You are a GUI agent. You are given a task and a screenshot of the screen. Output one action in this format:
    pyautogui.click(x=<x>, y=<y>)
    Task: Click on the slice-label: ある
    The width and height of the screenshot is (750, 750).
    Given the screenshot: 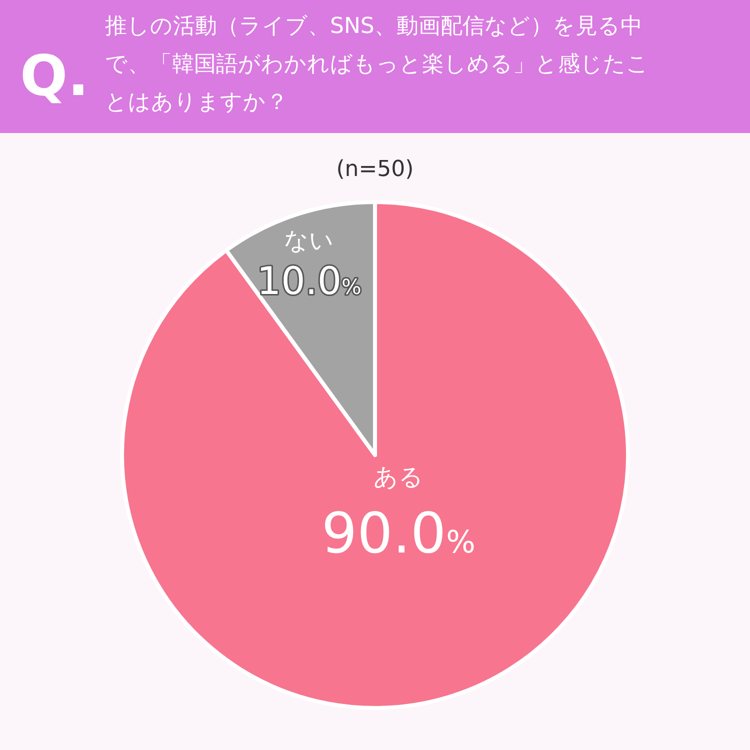 What is the action you would take?
    pyautogui.click(x=398, y=477)
    